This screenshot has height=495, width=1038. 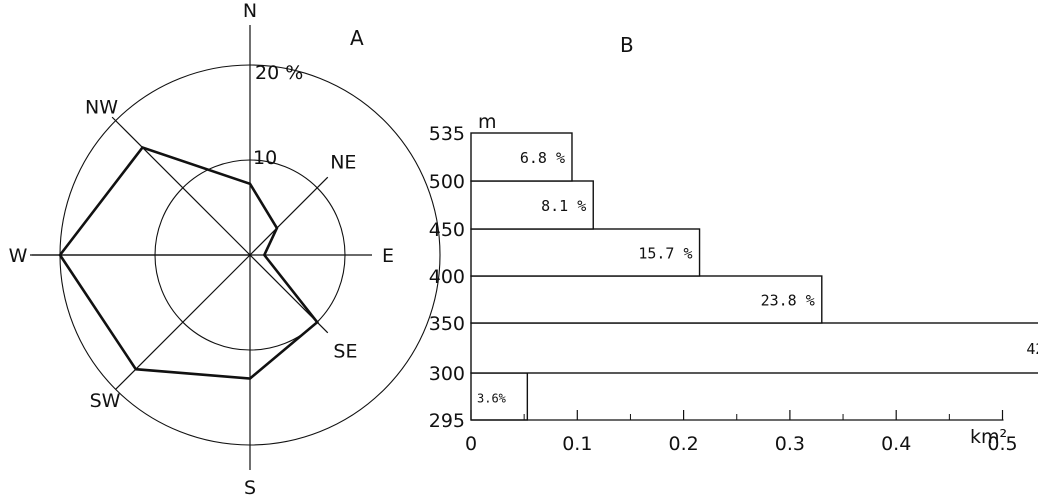 I want to click on y-axis-unit: m, so click(x=487, y=122).